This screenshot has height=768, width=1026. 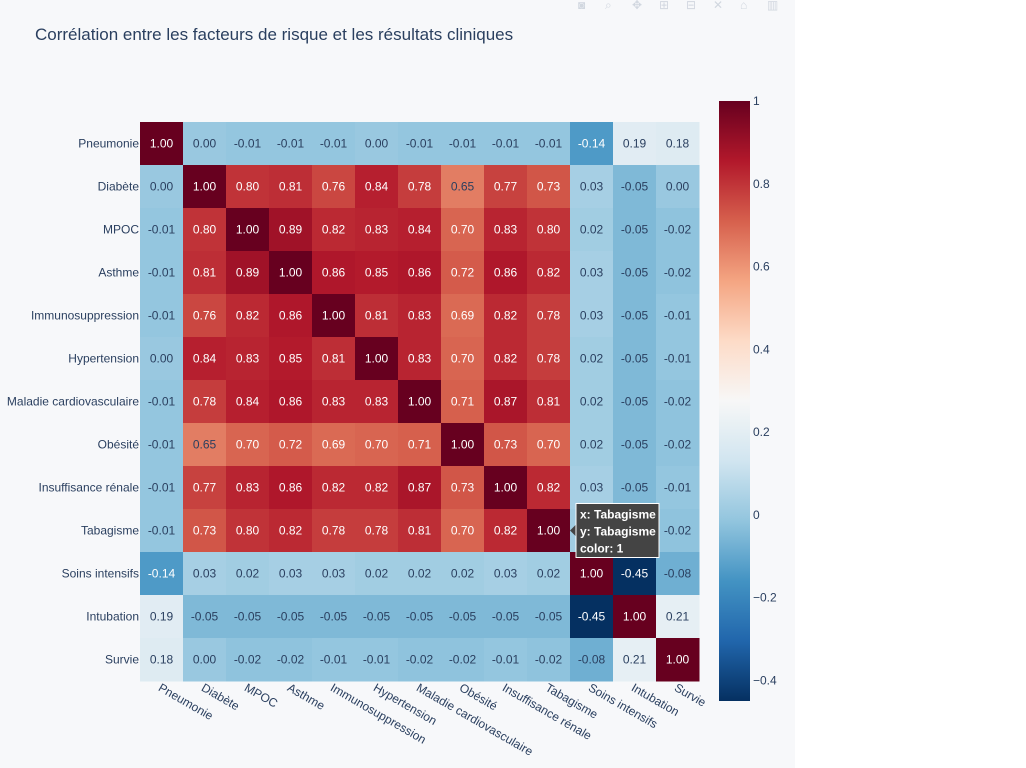 What do you see at coordinates (664, 5) in the screenshot?
I see `zoom-in-icon: ⊞` at bounding box center [664, 5].